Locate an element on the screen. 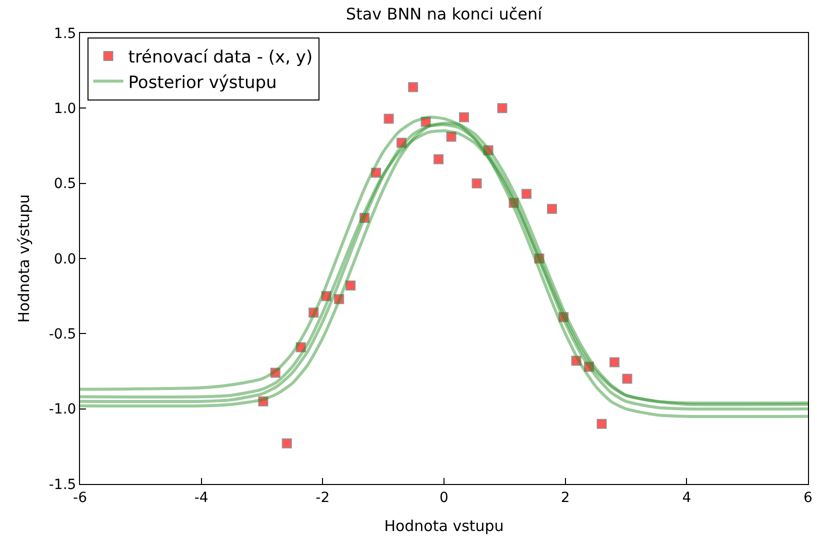 This screenshot has width=825, height=543. chart-title: Stav BNN na konci učení is located at coordinates (444, 14).